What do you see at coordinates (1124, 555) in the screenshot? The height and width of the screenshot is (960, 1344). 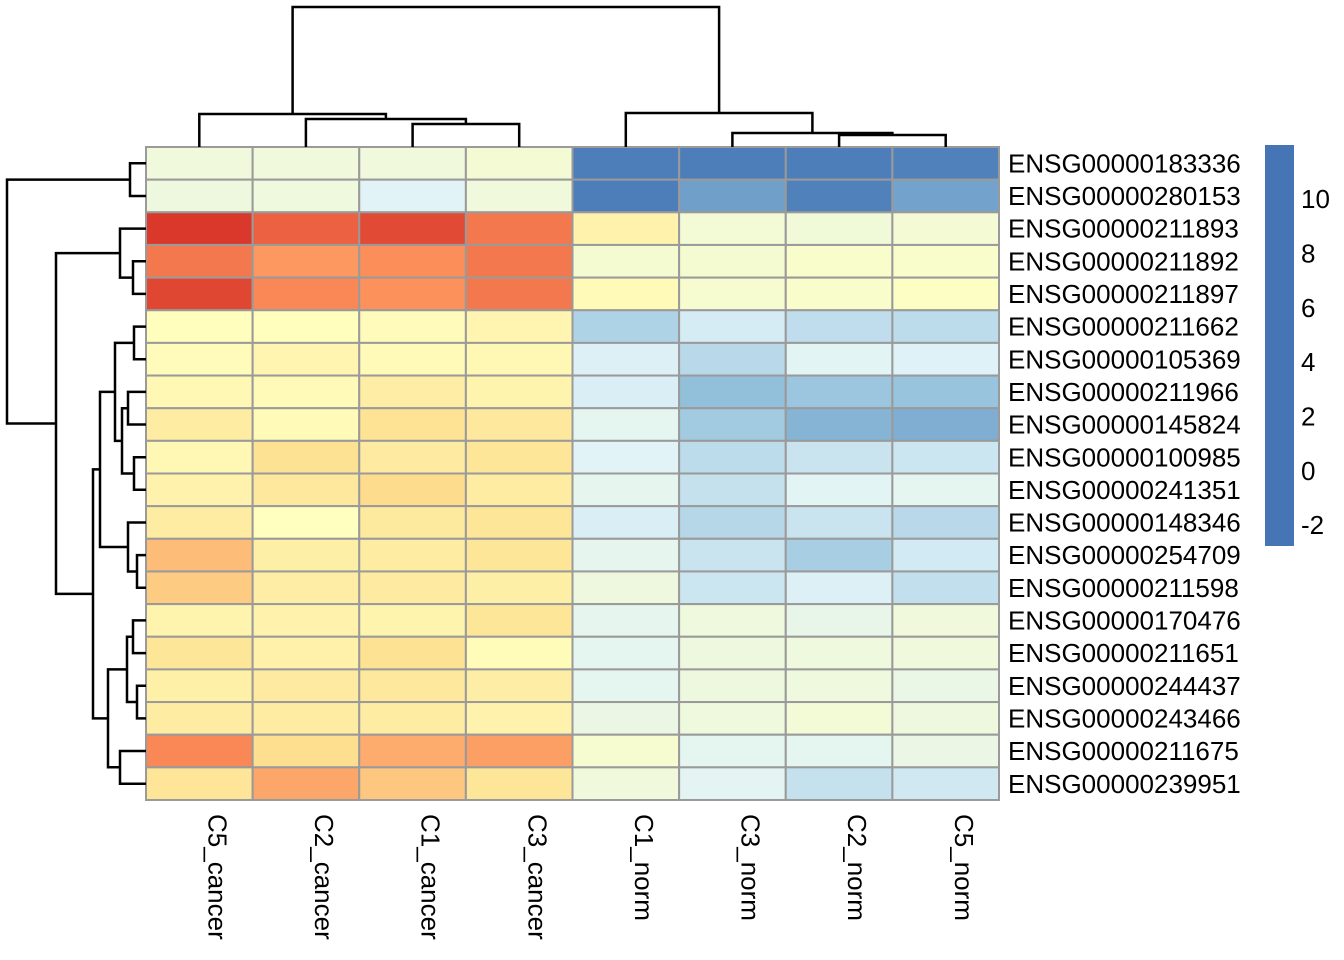 I see `row-label: ENSG00000254709` at bounding box center [1124, 555].